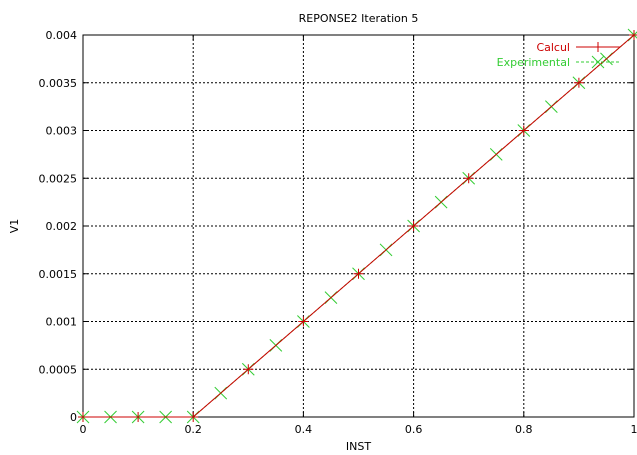 Image resolution: width=637 pixels, height=455 pixels. Describe the element at coordinates (62, 322) in the screenshot. I see `y-tick-label: 0.001` at that location.